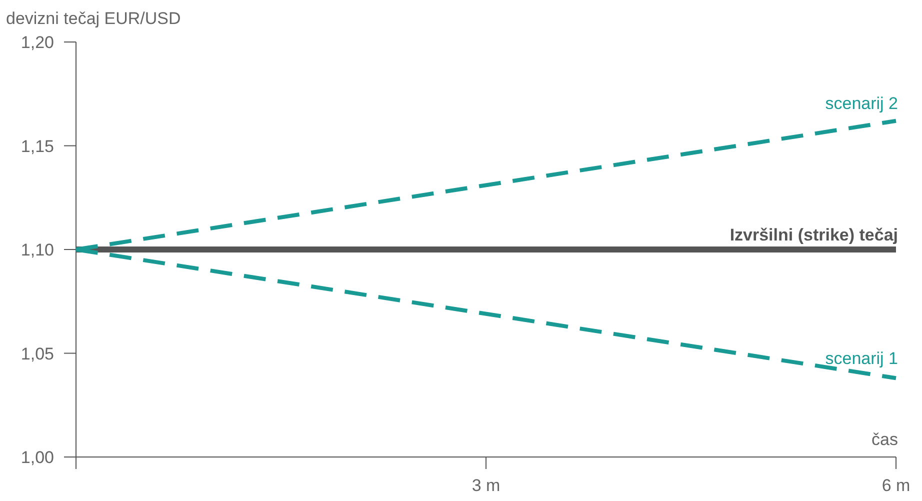 The width and height of the screenshot is (922, 501). I want to click on x-tick-label: 6 m, so click(896, 485).